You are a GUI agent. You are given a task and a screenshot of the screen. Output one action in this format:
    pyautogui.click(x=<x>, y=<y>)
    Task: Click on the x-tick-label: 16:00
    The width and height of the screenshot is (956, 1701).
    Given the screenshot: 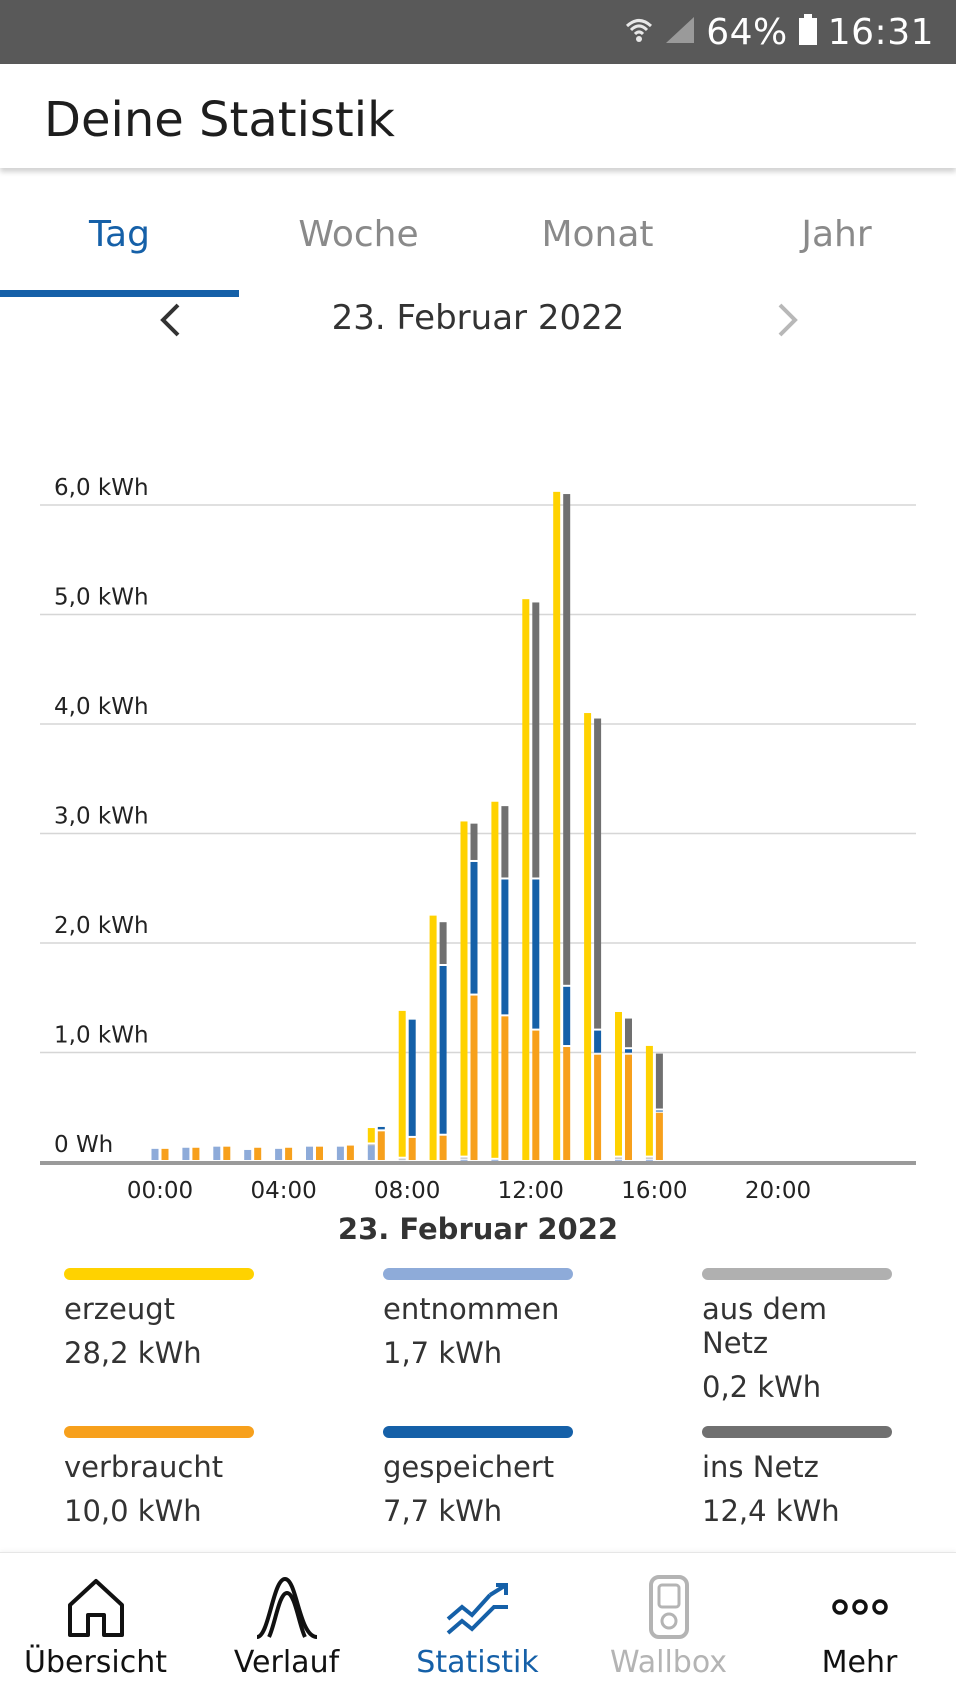 What is the action you would take?
    pyautogui.click(x=654, y=1191)
    